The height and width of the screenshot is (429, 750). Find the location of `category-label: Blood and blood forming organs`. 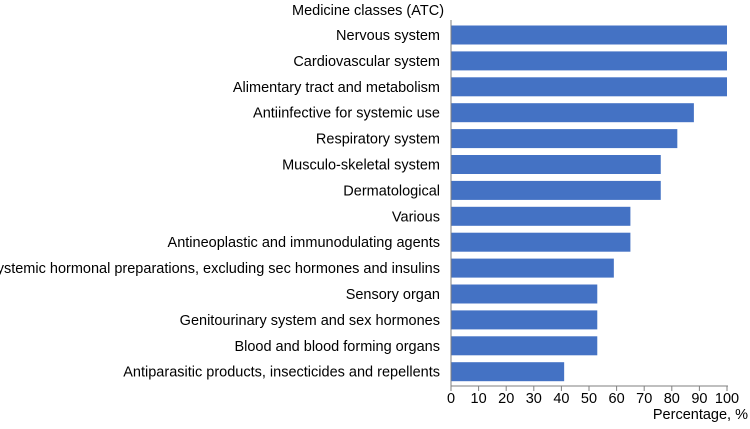

category-label: Blood and blood forming organs is located at coordinates (337, 347).